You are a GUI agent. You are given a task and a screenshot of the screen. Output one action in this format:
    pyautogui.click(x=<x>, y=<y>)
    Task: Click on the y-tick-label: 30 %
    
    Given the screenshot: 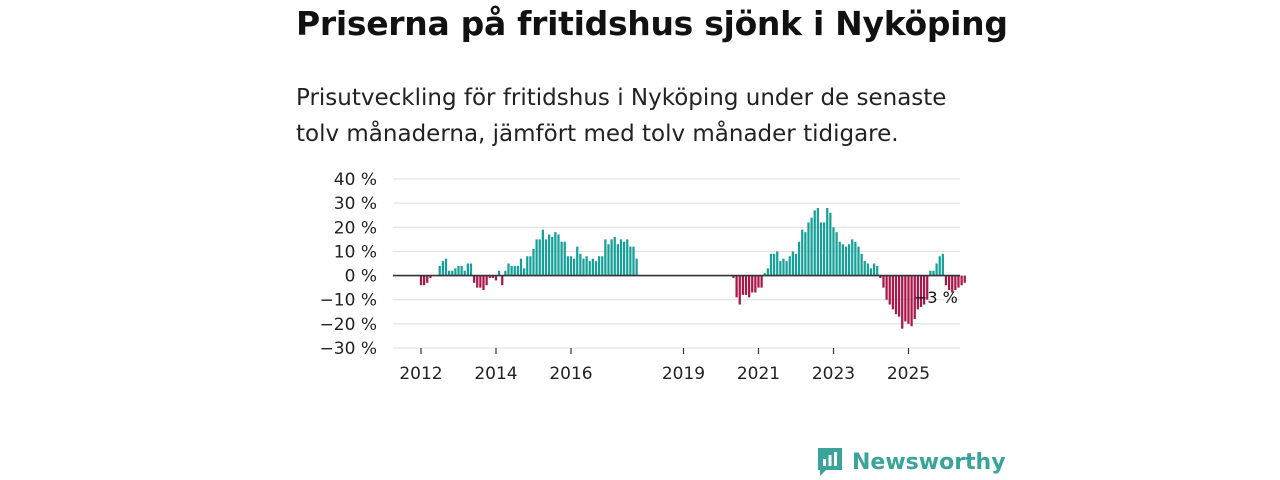 What is the action you would take?
    pyautogui.click(x=355, y=204)
    